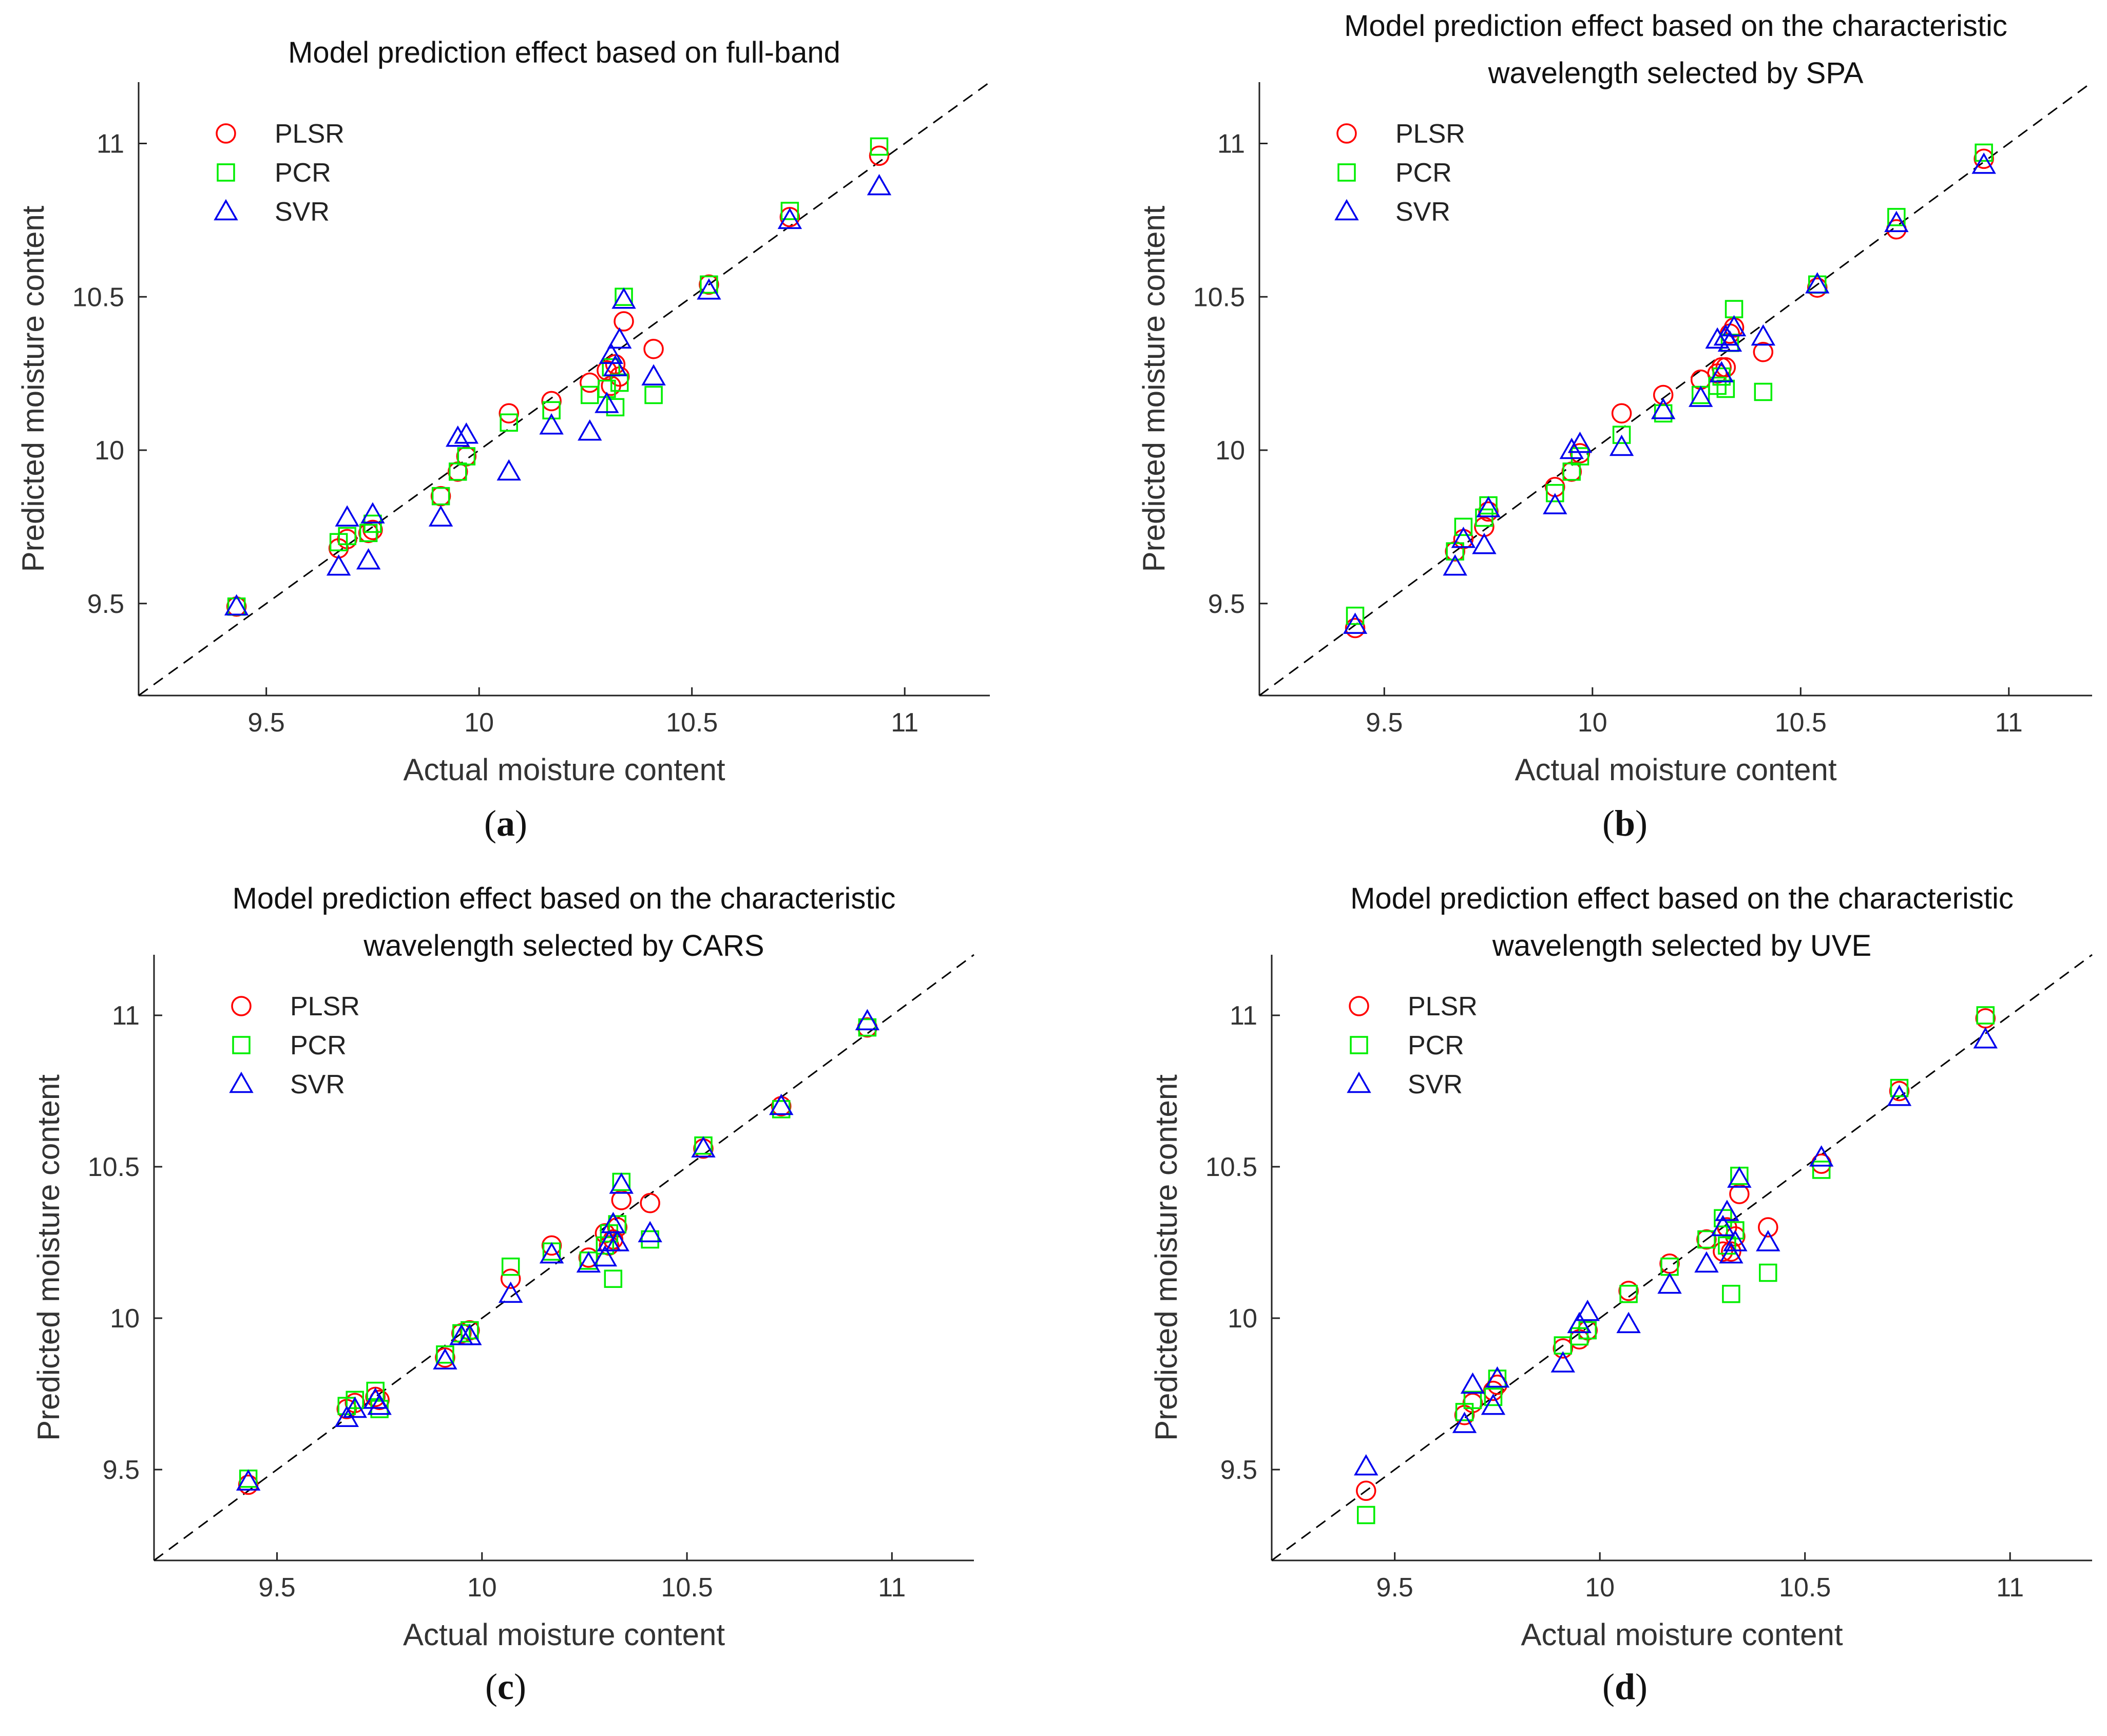 This screenshot has height=1736, width=2107. Describe the element at coordinates (564, 945) in the screenshot. I see `chart-title-line: wavelength selected by CARS` at that location.